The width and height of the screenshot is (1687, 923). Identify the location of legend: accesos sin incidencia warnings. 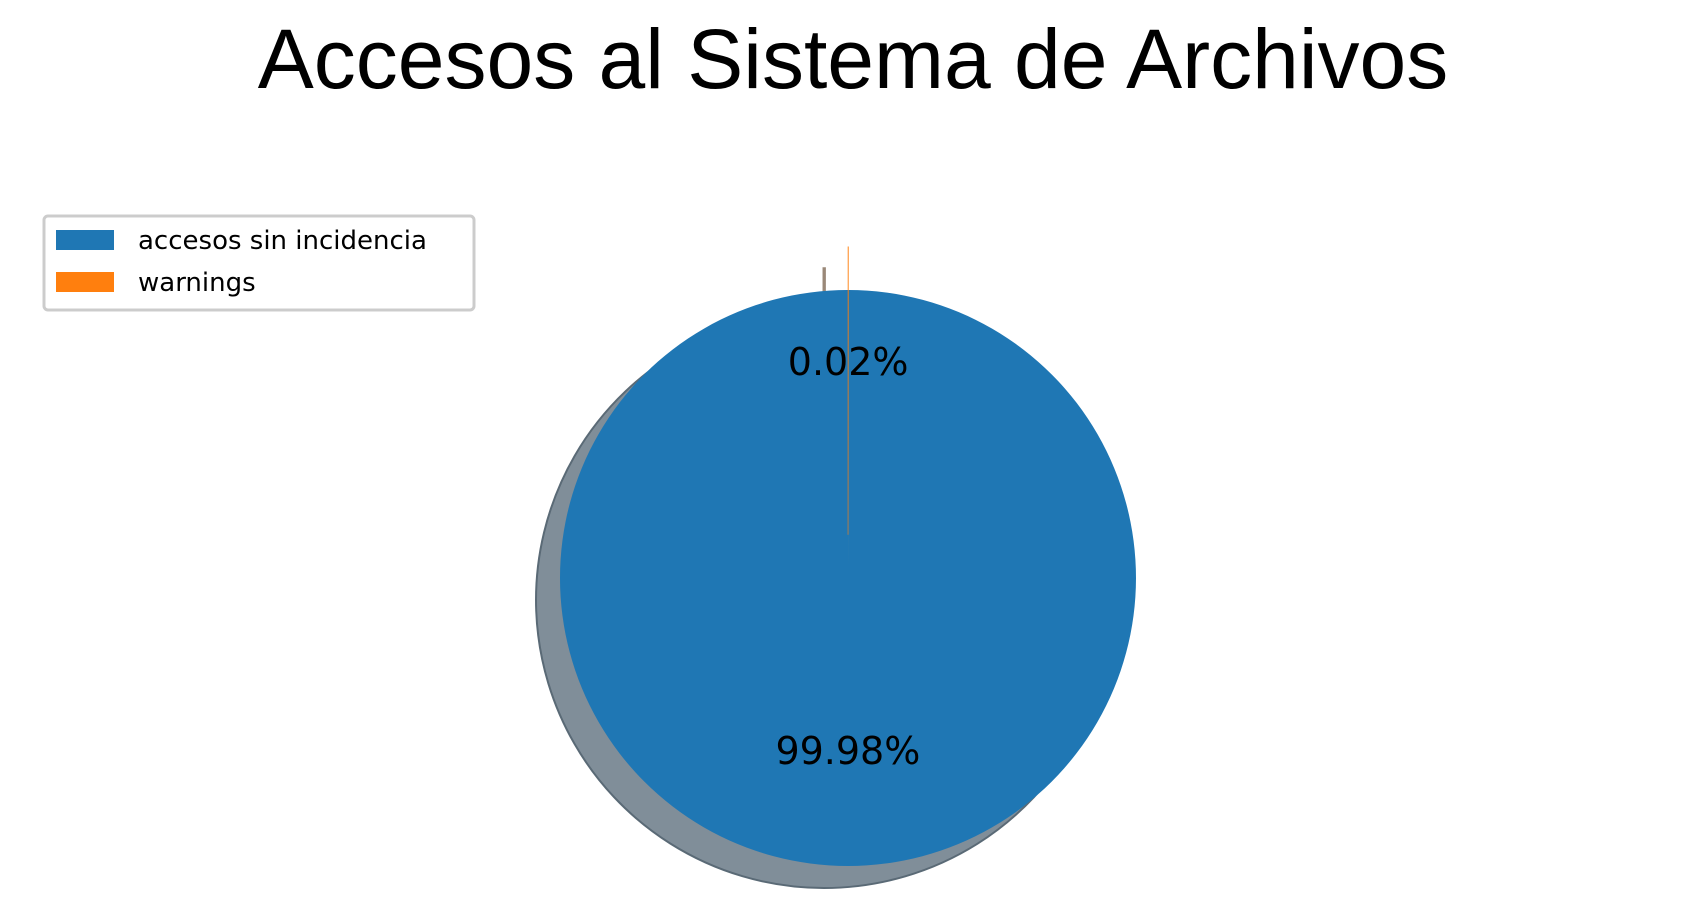
(259, 263).